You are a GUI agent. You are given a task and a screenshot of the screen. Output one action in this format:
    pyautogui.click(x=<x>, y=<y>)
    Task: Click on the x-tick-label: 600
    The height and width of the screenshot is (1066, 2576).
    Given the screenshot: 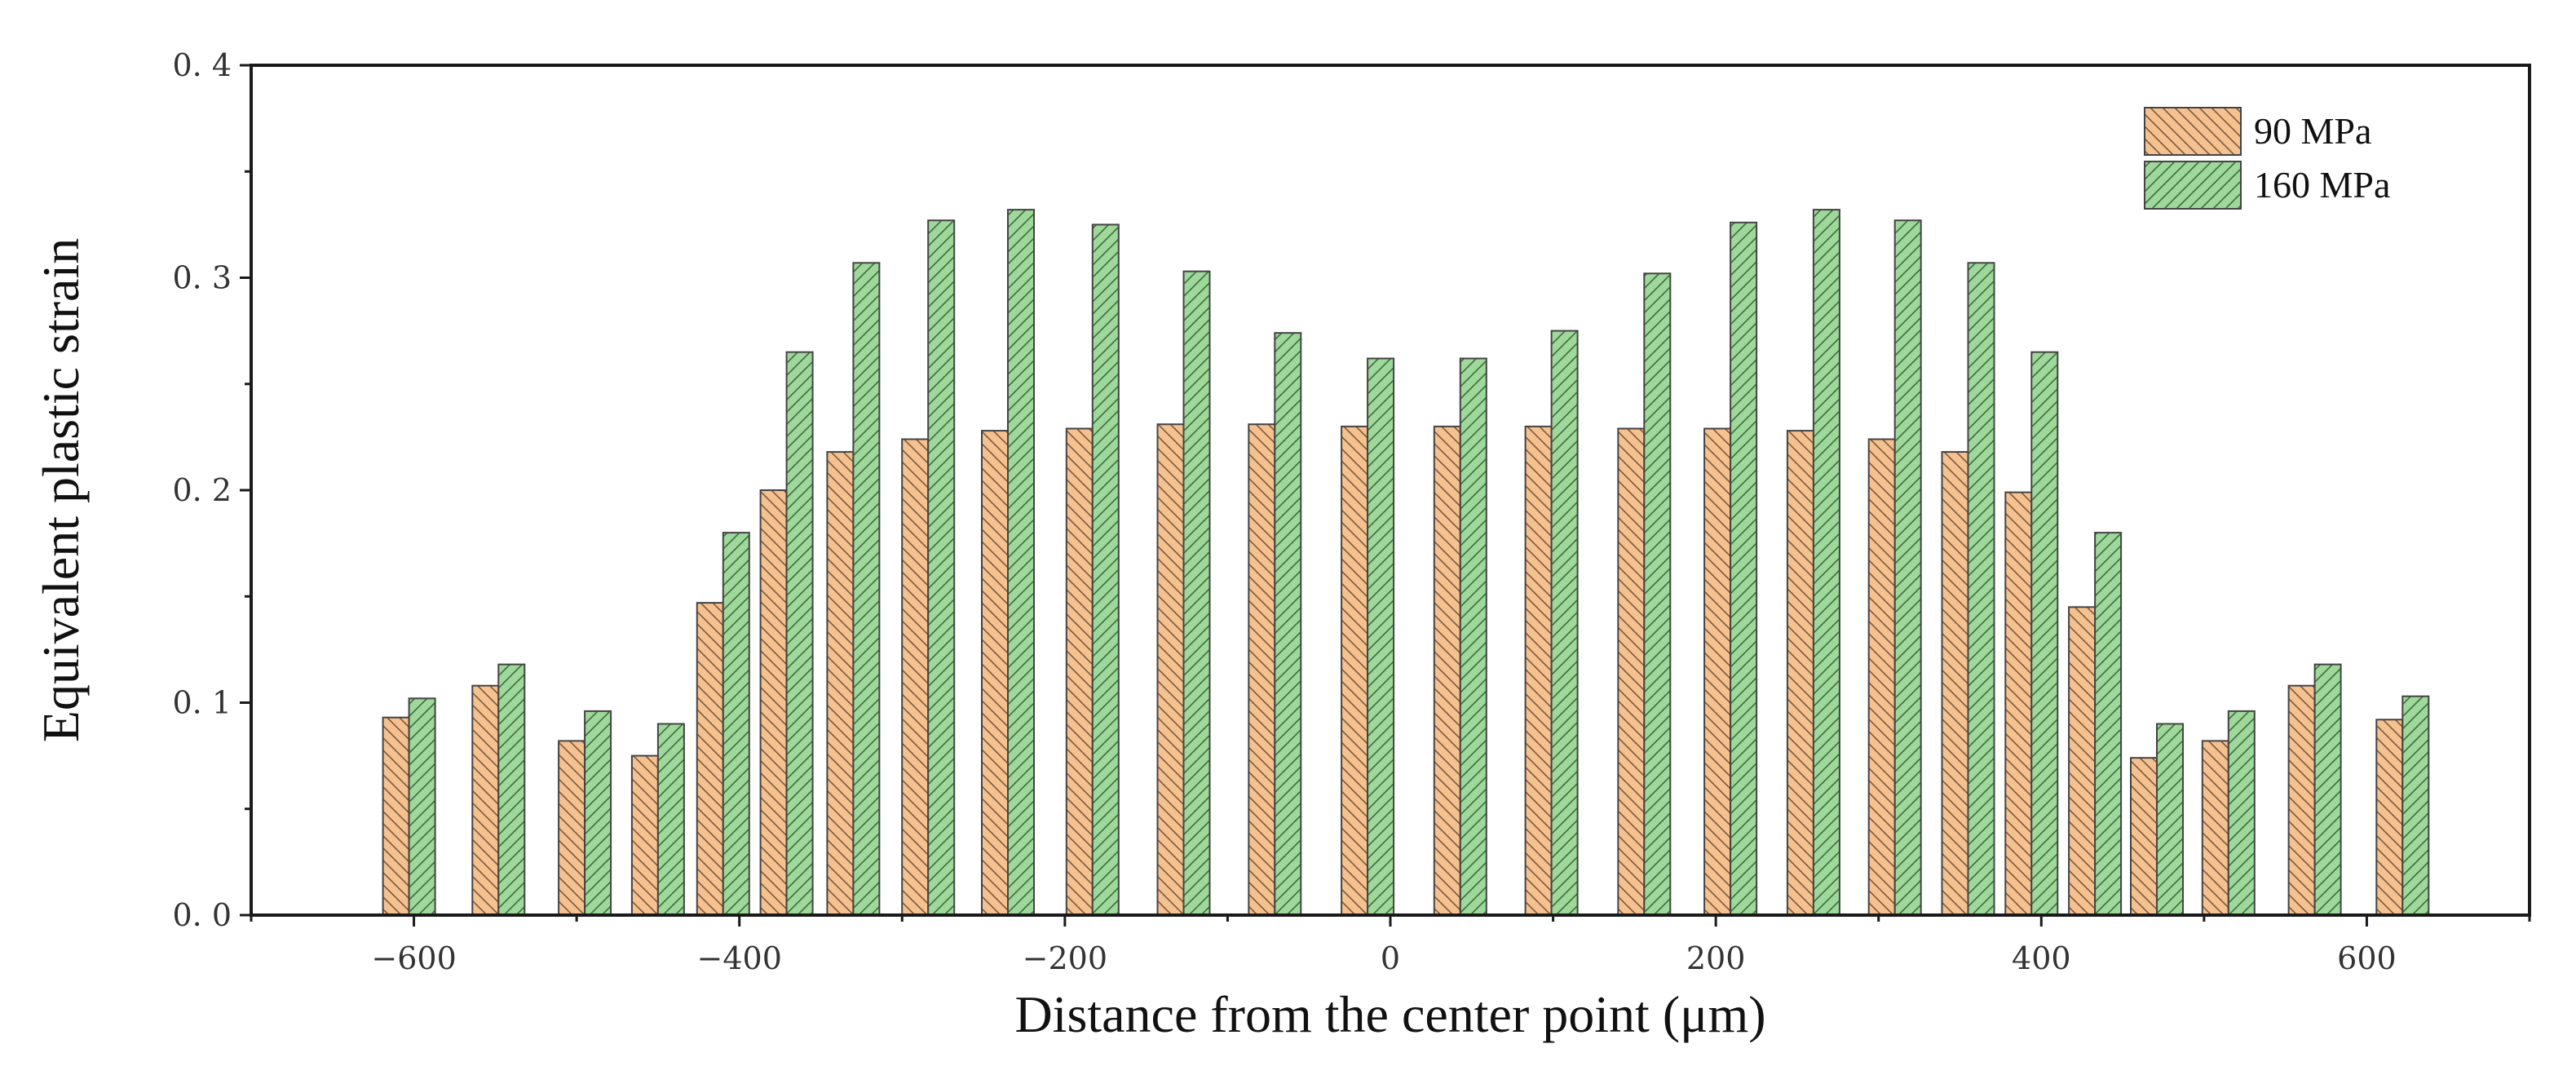 What is the action you would take?
    pyautogui.click(x=2367, y=958)
    